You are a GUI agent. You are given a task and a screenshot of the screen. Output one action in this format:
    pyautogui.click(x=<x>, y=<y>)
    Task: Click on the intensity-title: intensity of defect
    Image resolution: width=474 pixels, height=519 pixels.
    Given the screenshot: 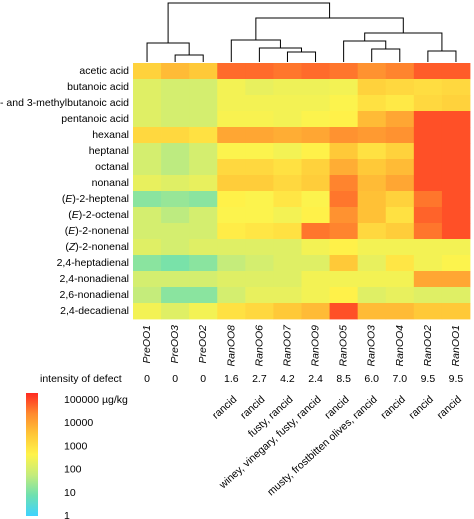 What is the action you would take?
    pyautogui.click(x=81, y=379)
    